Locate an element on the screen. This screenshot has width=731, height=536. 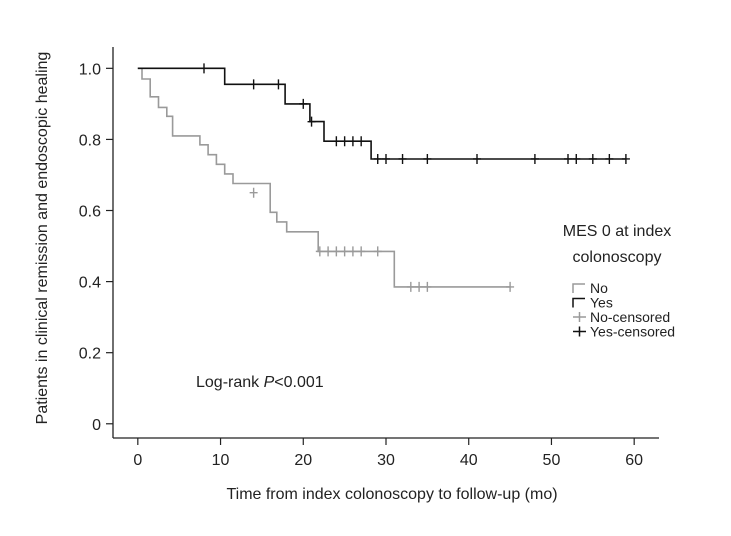
y-tick-label: 1.0 is located at coordinates (90, 69).